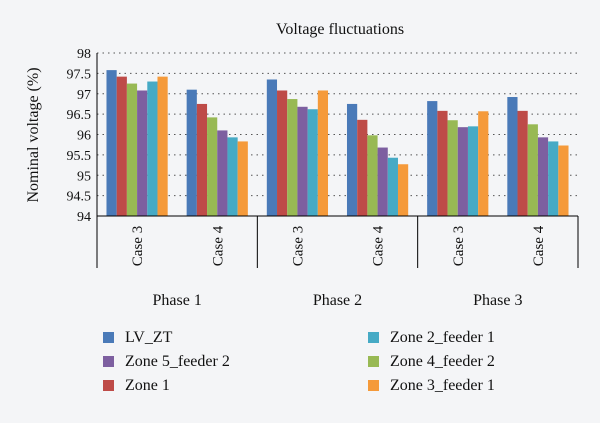 The height and width of the screenshot is (423, 600). Describe the element at coordinates (442, 361) in the screenshot. I see `legend-label: Zone 4_feeder 2` at that location.